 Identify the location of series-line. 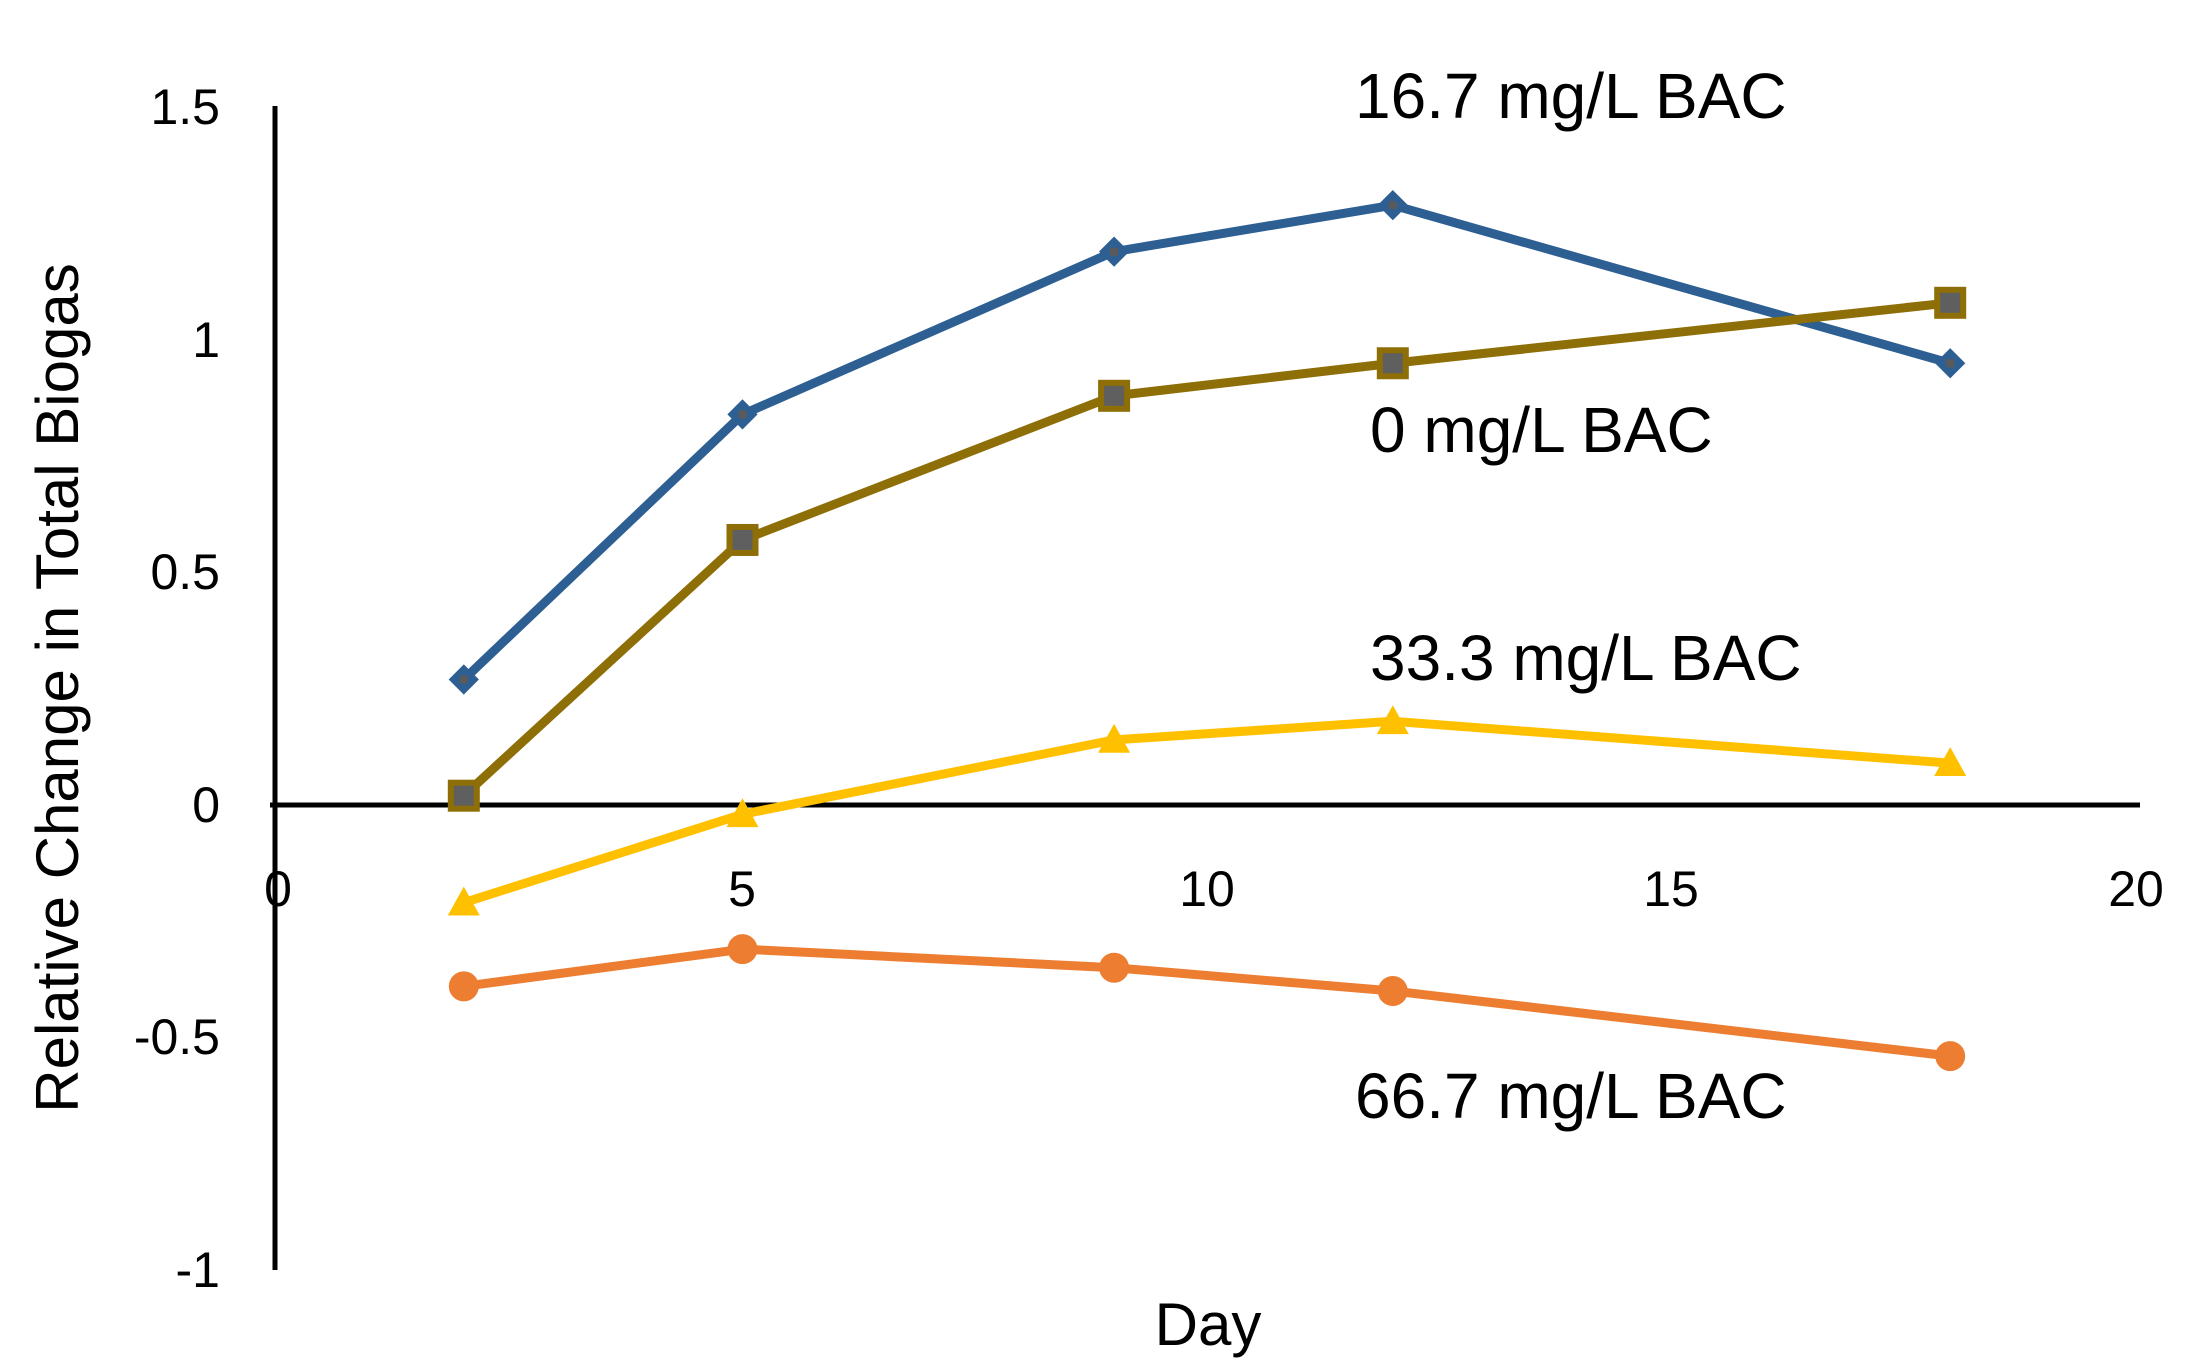
(1207, 1002).